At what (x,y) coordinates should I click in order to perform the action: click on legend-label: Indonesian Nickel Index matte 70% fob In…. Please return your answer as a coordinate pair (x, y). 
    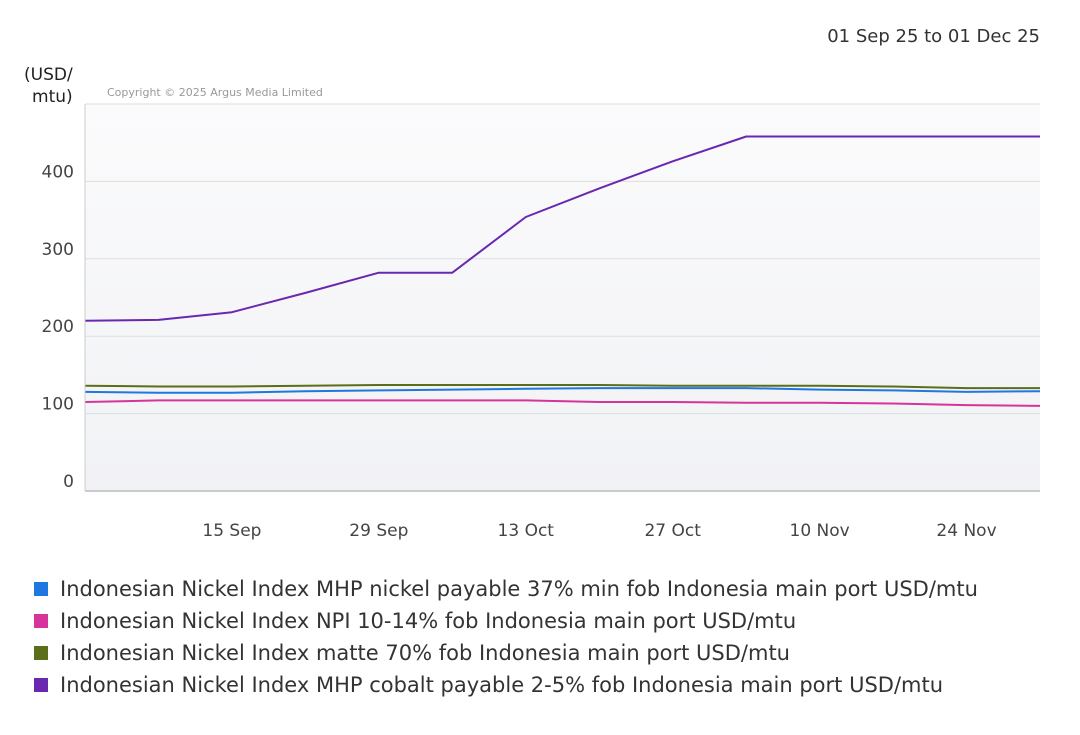
    Looking at the image, I should click on (425, 653).